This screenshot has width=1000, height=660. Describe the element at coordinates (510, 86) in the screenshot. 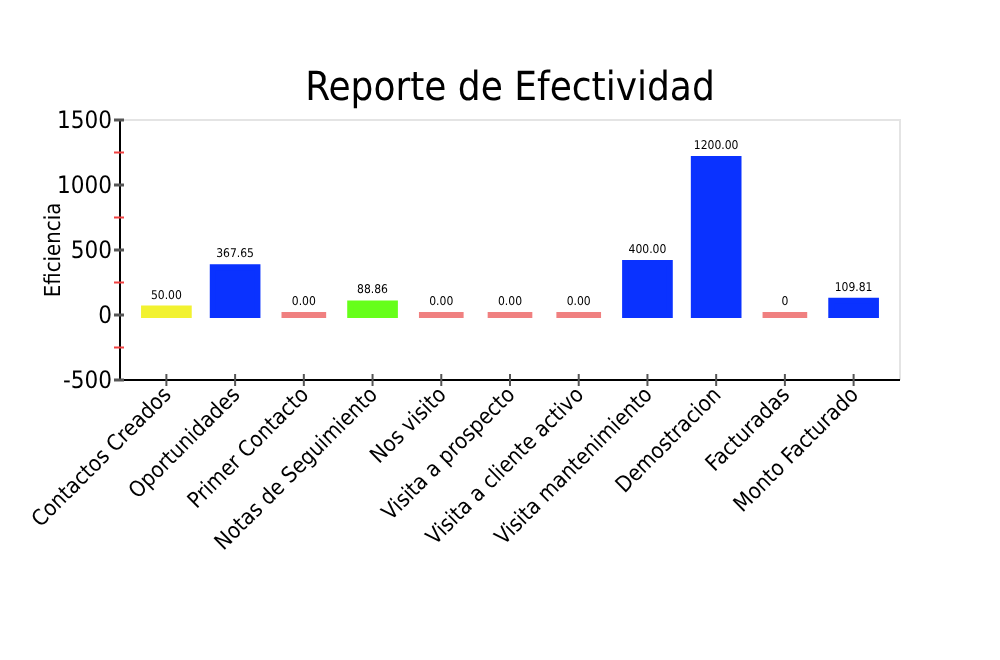

I see `chart-title: Reporte de Efectividad` at that location.